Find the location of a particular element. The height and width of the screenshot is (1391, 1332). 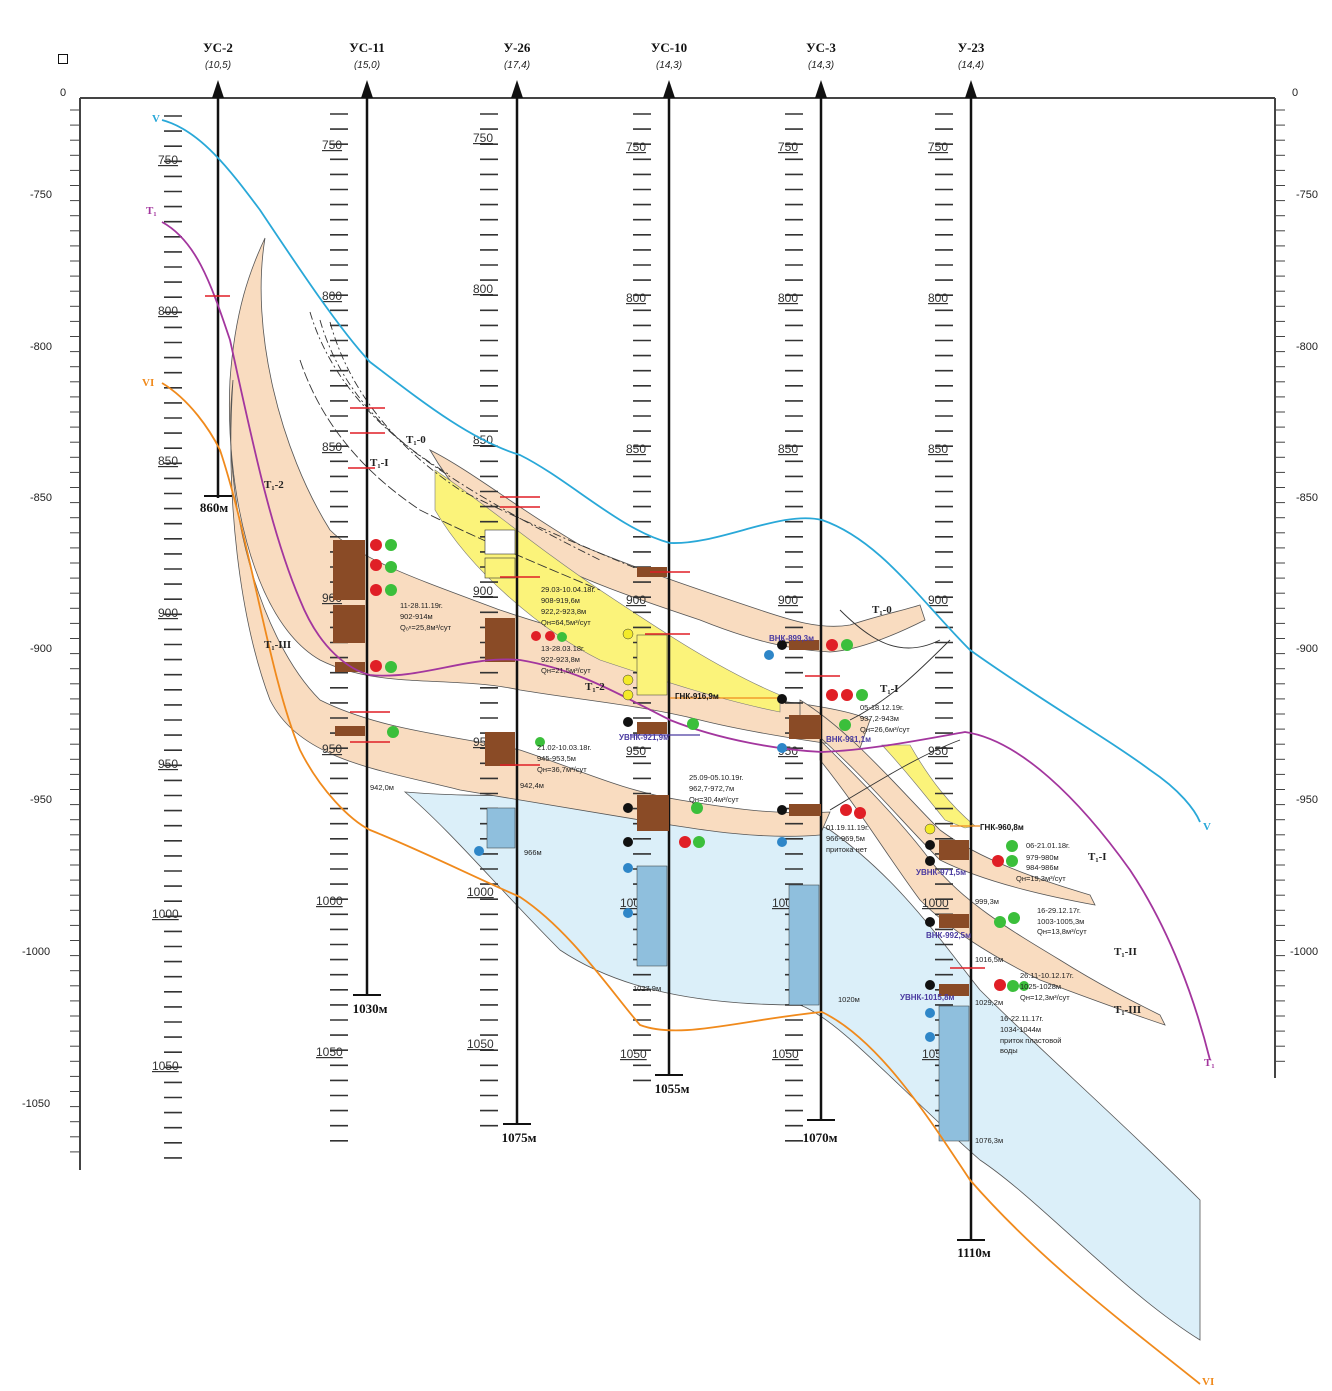

left-axis-zero: 0 is located at coordinates (63, 93).